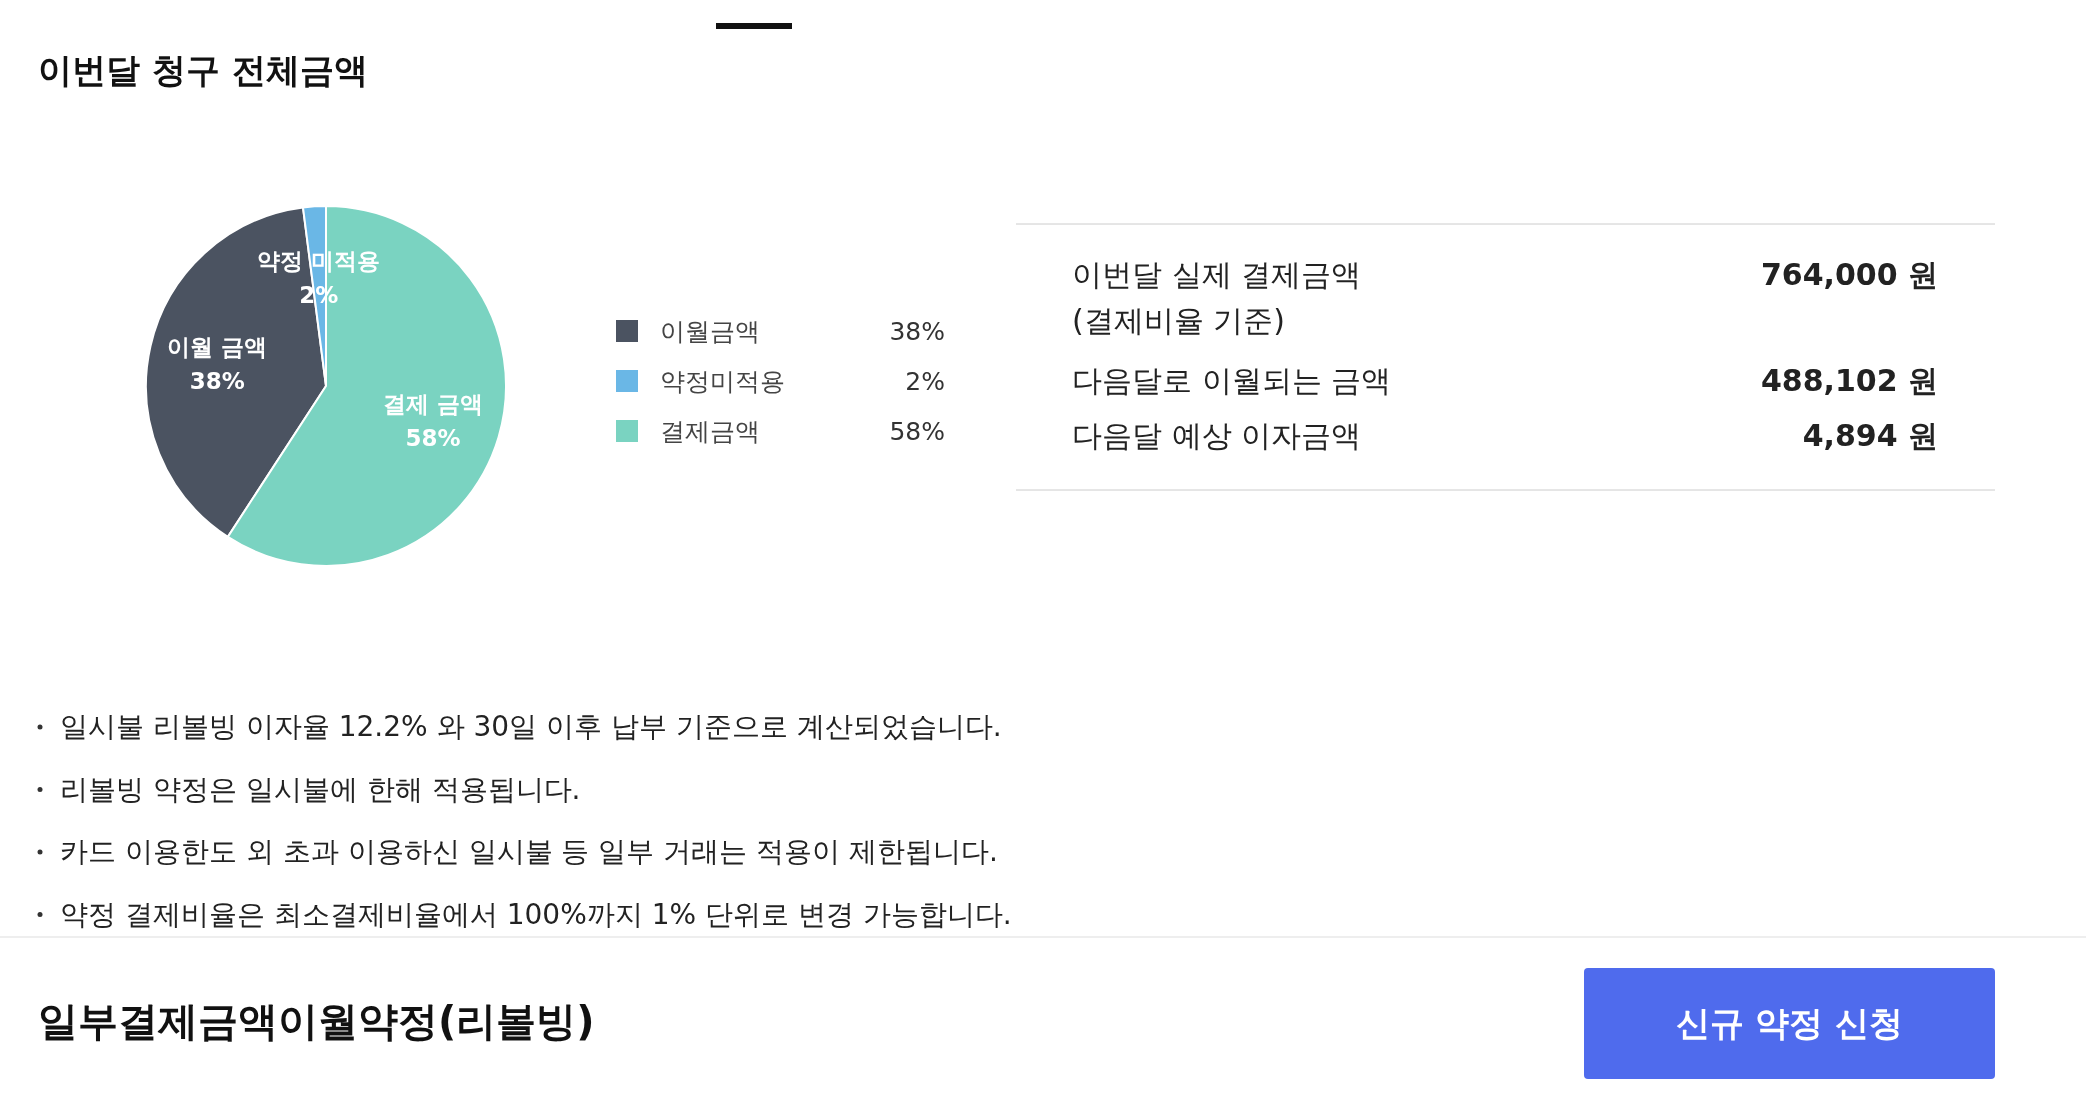 The image size is (2086, 1104). What do you see at coordinates (217, 347) in the screenshot?
I see `text: 이월 금액` at bounding box center [217, 347].